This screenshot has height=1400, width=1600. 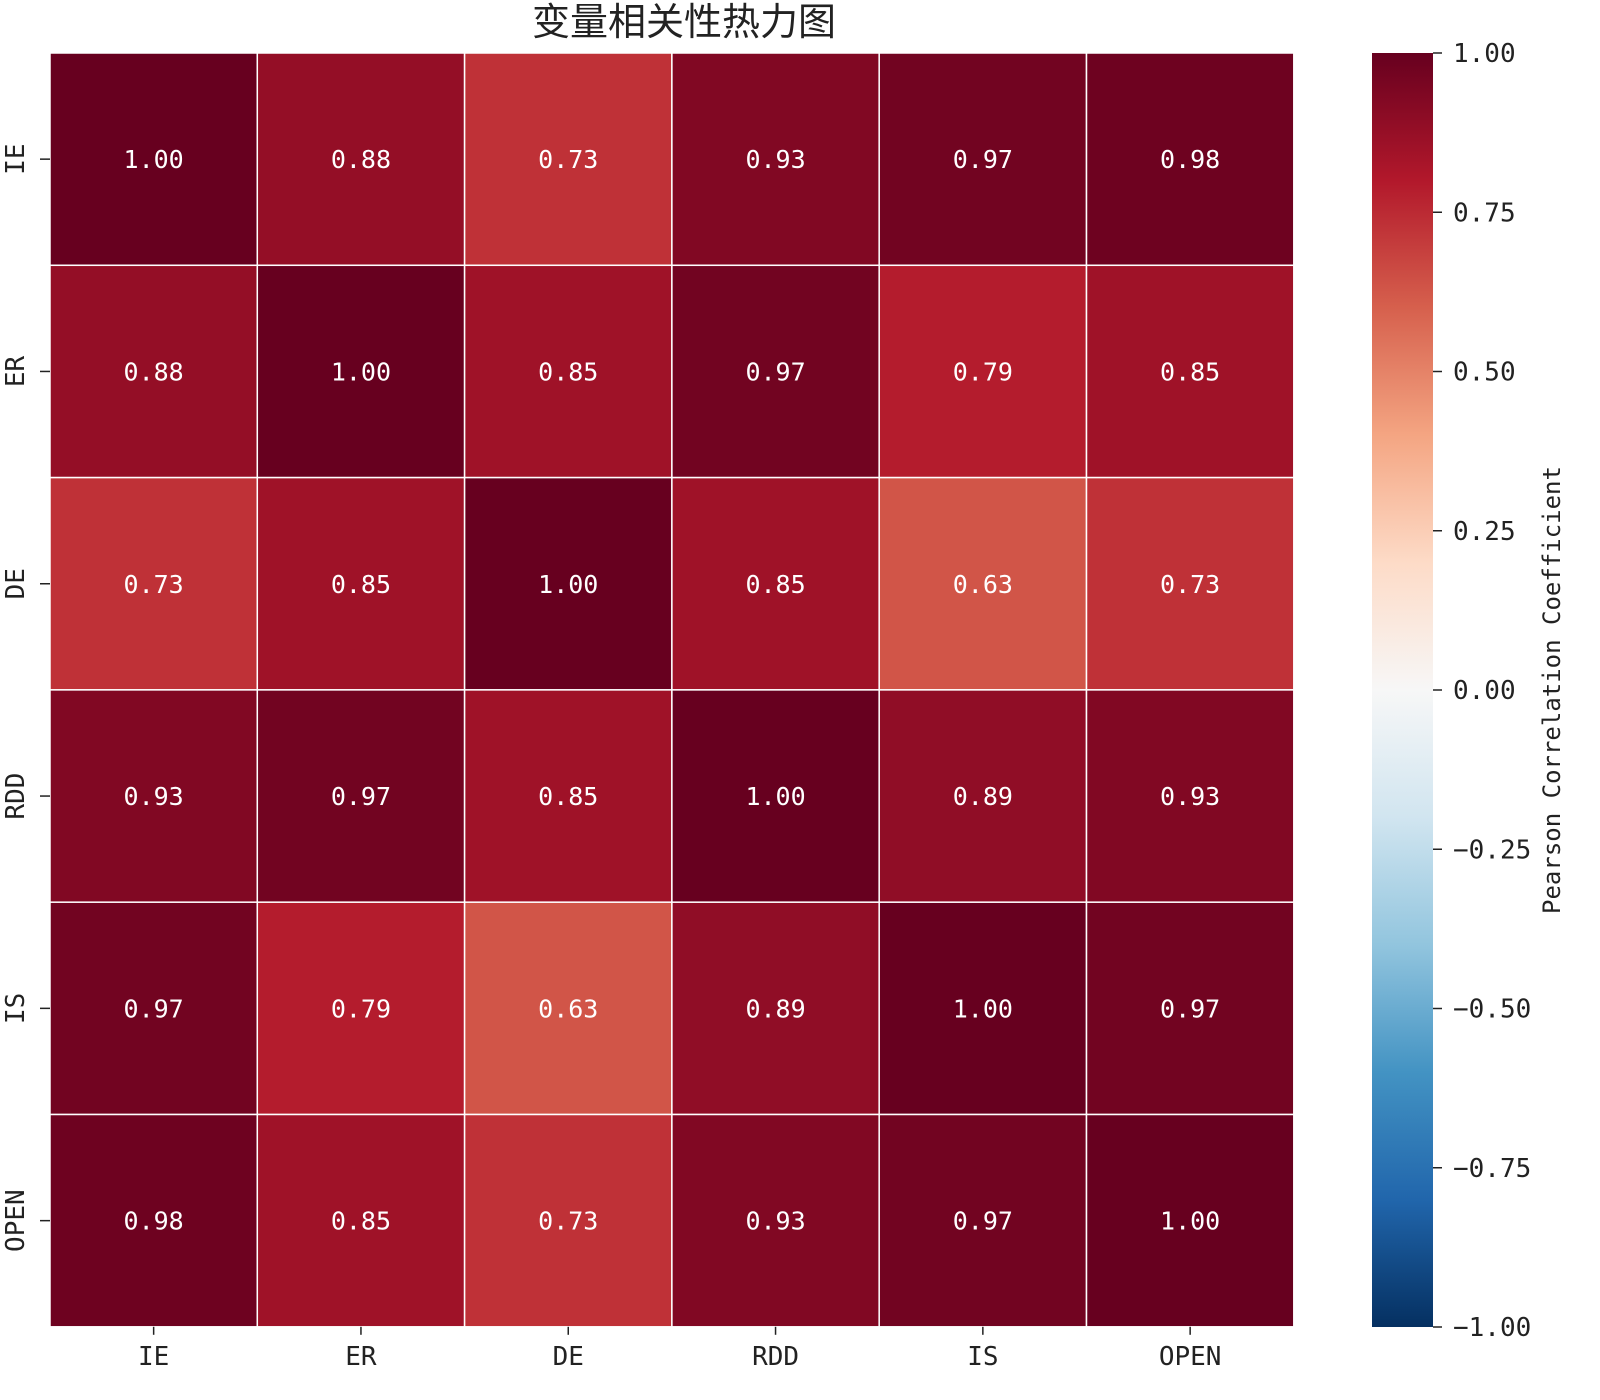 What do you see at coordinates (16, 796) in the screenshot?
I see `y-tick-label: RDD` at bounding box center [16, 796].